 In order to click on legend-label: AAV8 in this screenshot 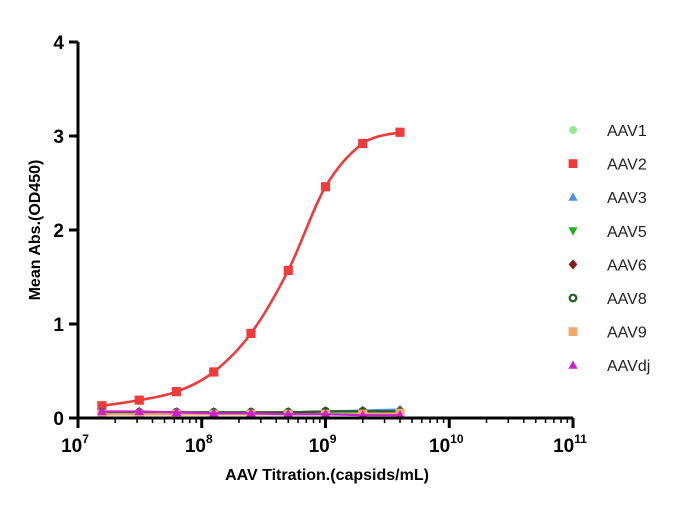, I will do `click(627, 299)`.